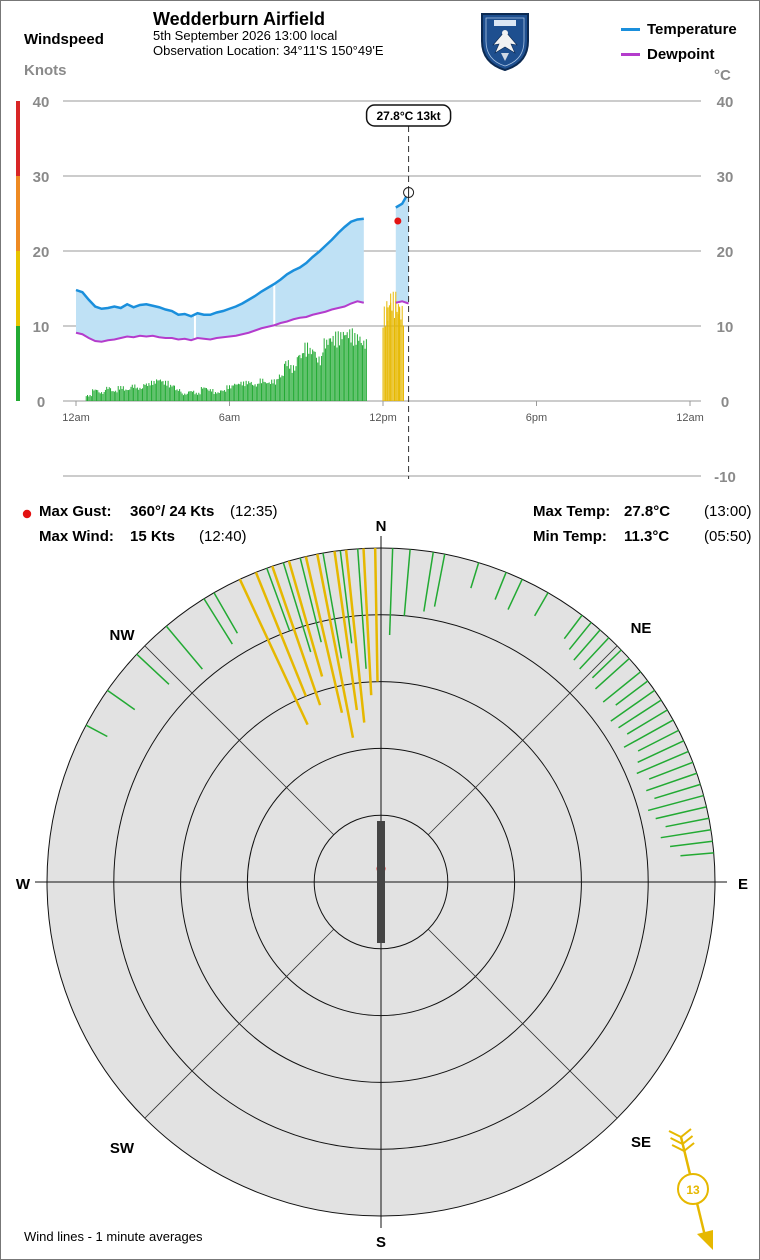 The image size is (760, 1260). Describe the element at coordinates (41, 177) in the screenshot. I see `y-left-tick-label: 30` at that location.